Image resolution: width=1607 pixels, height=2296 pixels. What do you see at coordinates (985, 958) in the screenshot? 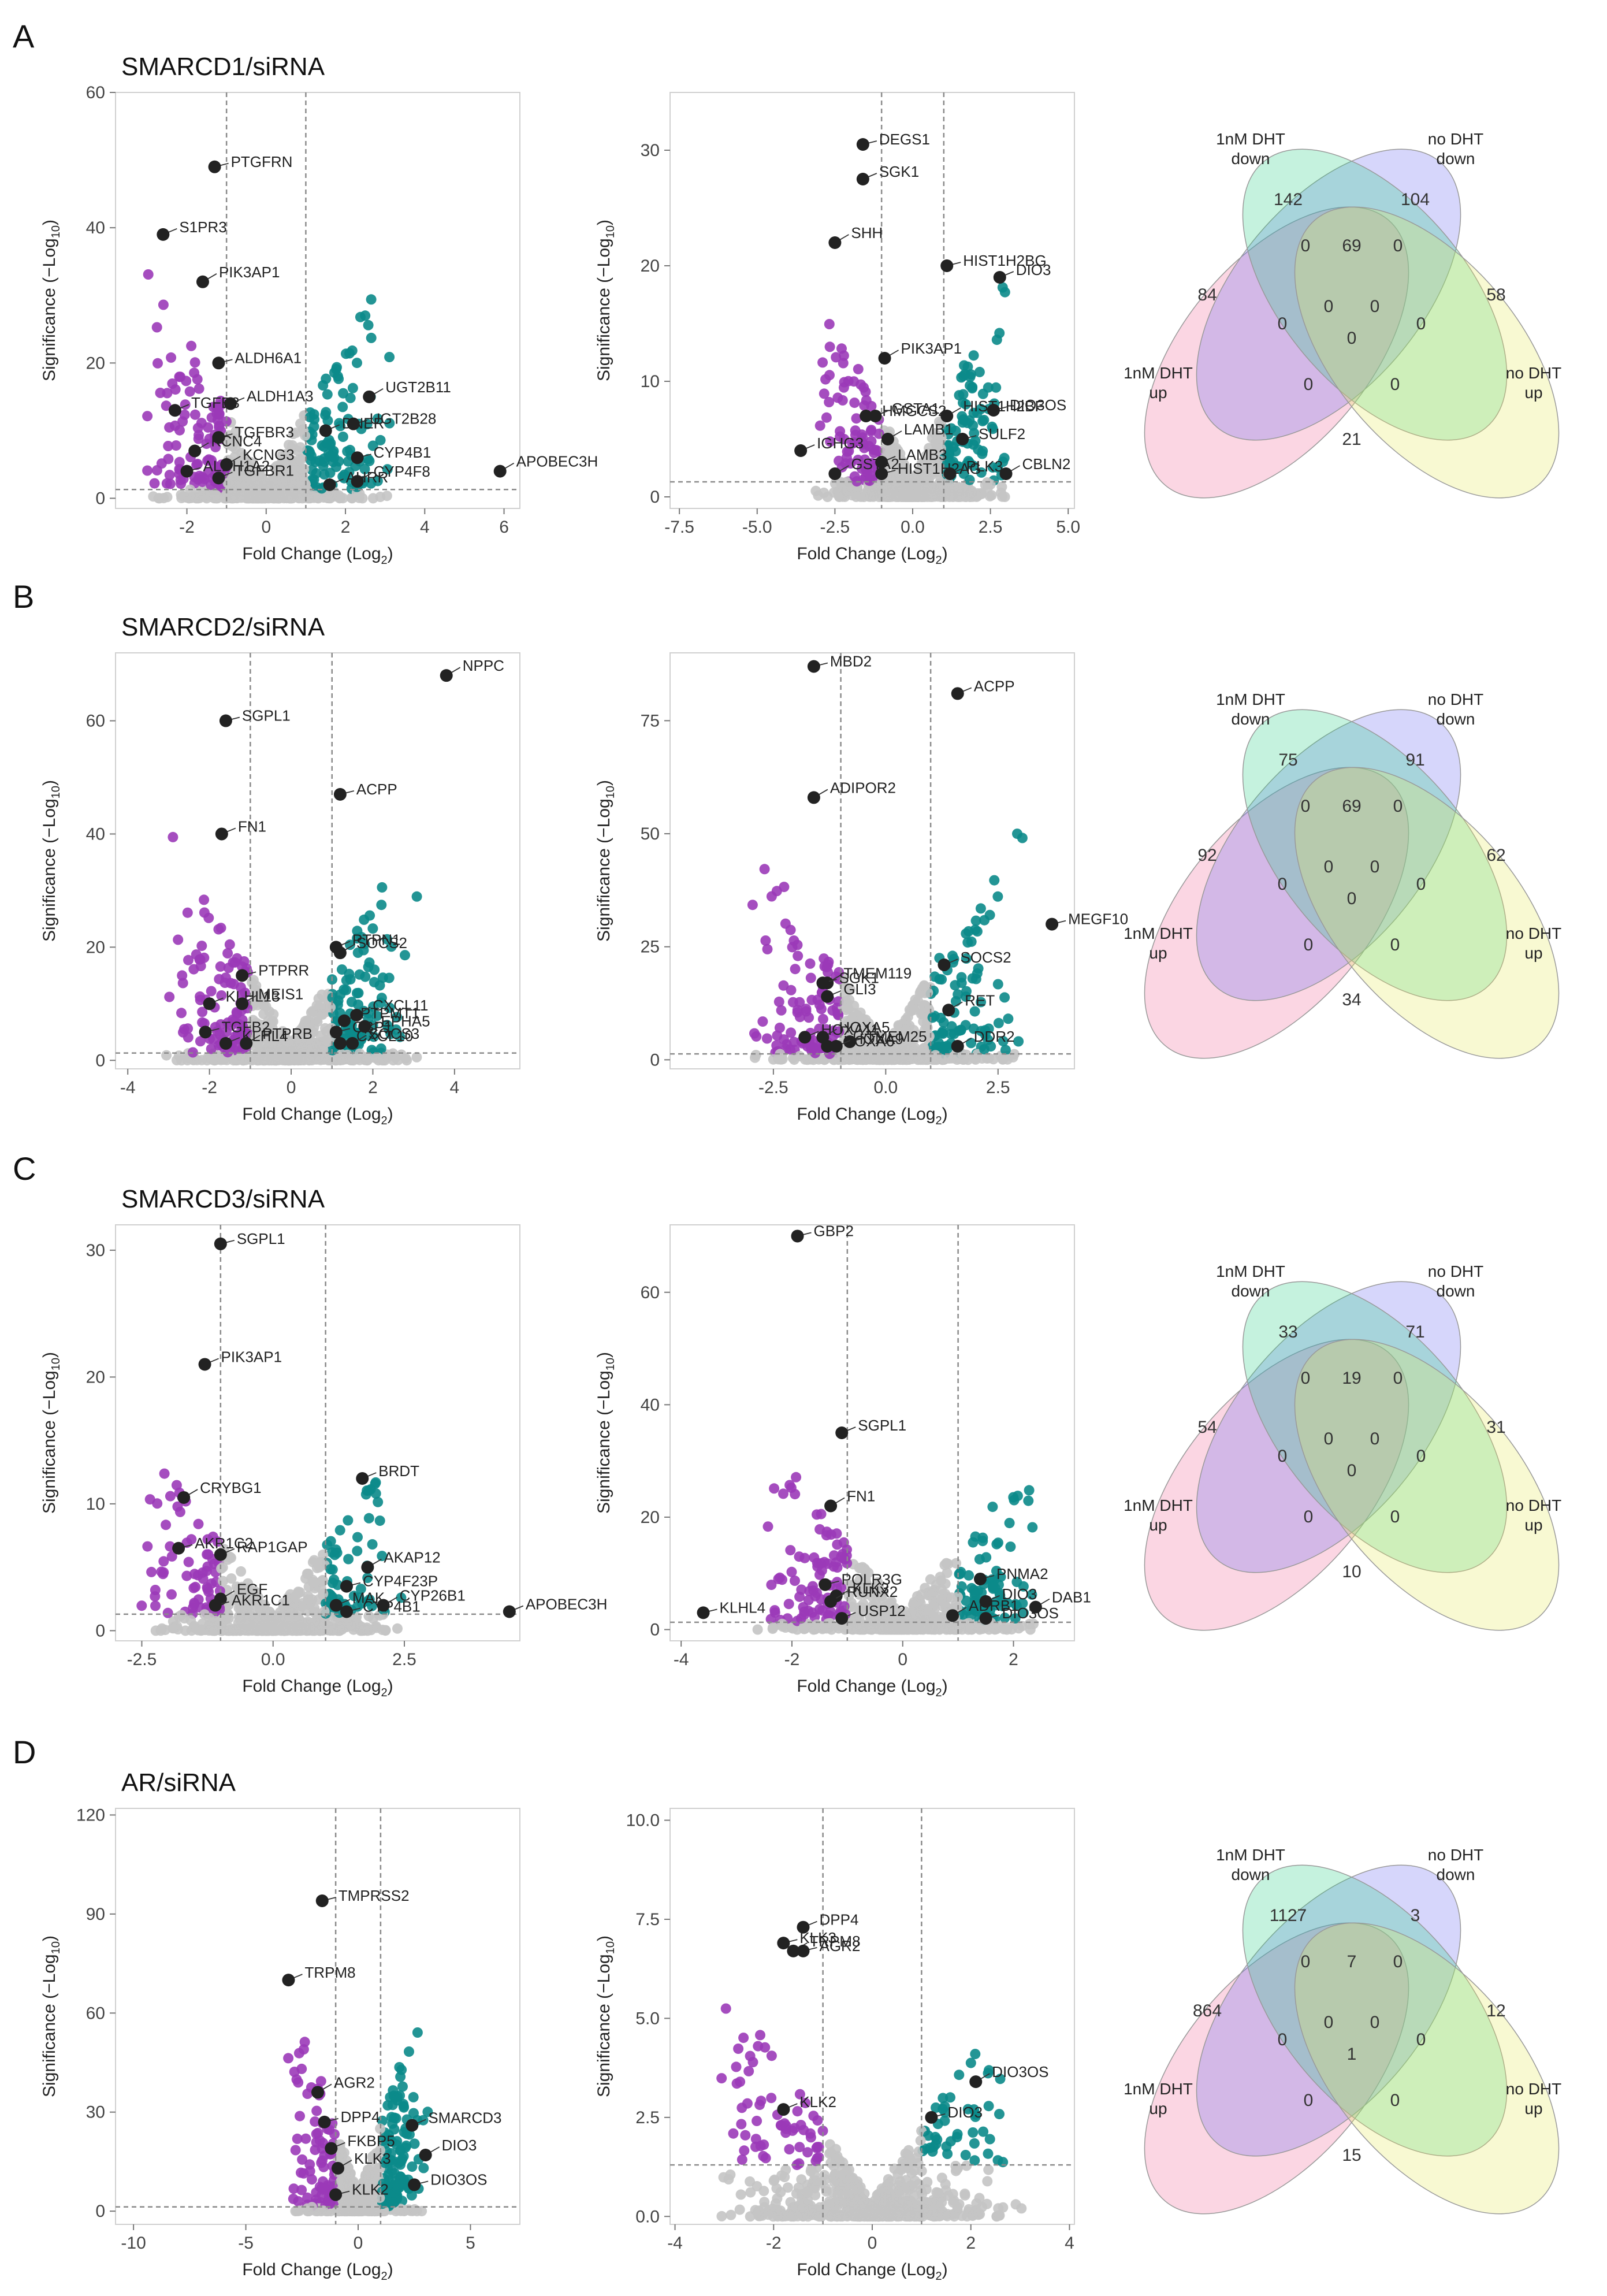
I see `gene-label: SOCS2` at bounding box center [985, 958].